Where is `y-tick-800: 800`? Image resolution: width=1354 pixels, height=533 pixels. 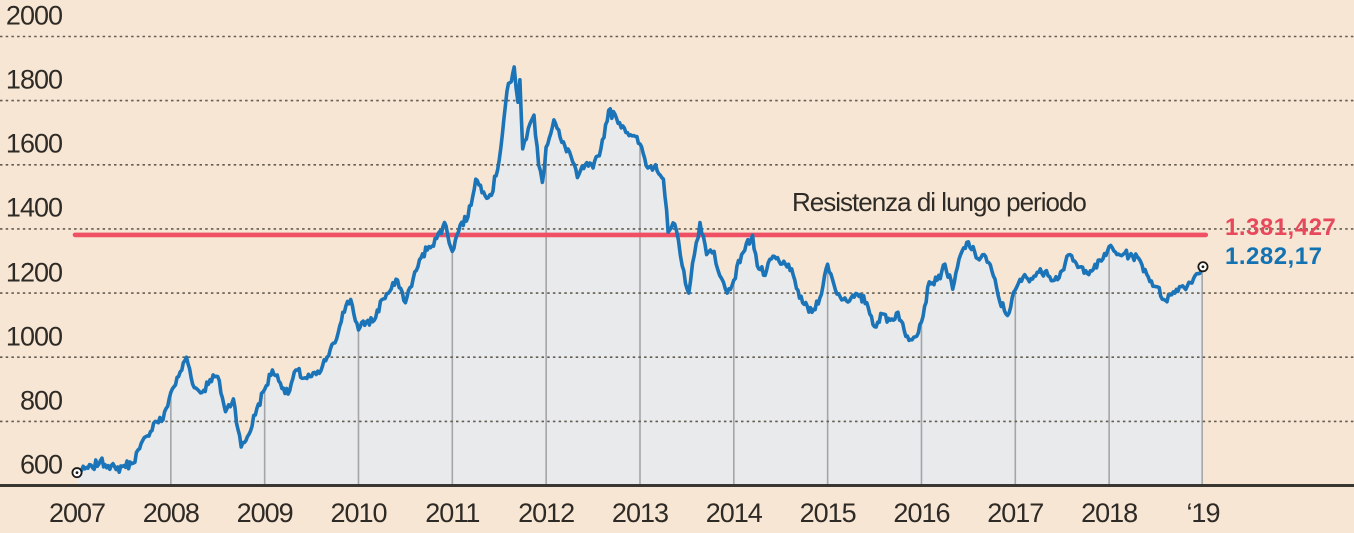 y-tick-800: 800 is located at coordinates (41, 400).